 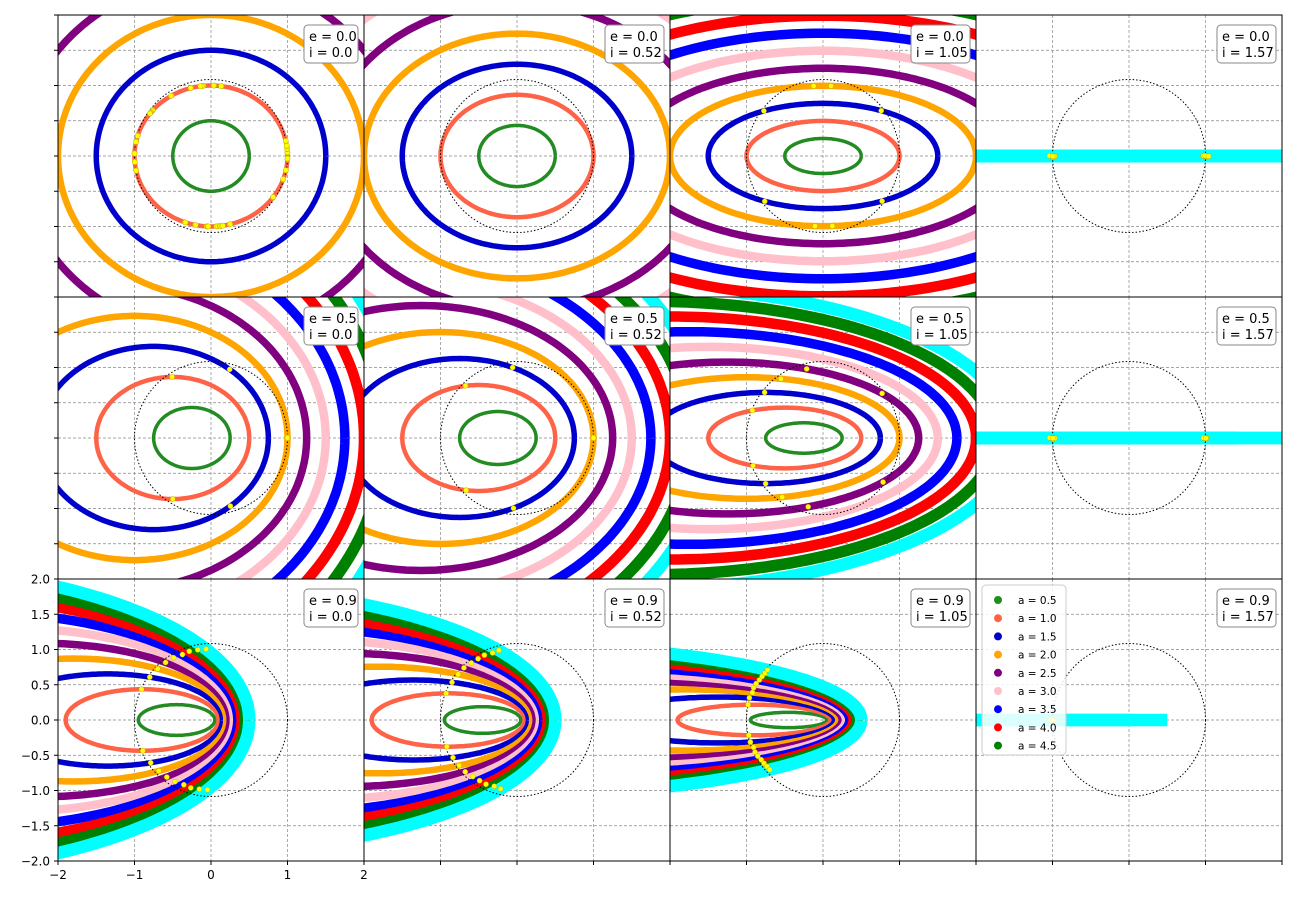 I want to click on panel-2-0: e = 0.9i = 0.0, so click(x=209, y=721).